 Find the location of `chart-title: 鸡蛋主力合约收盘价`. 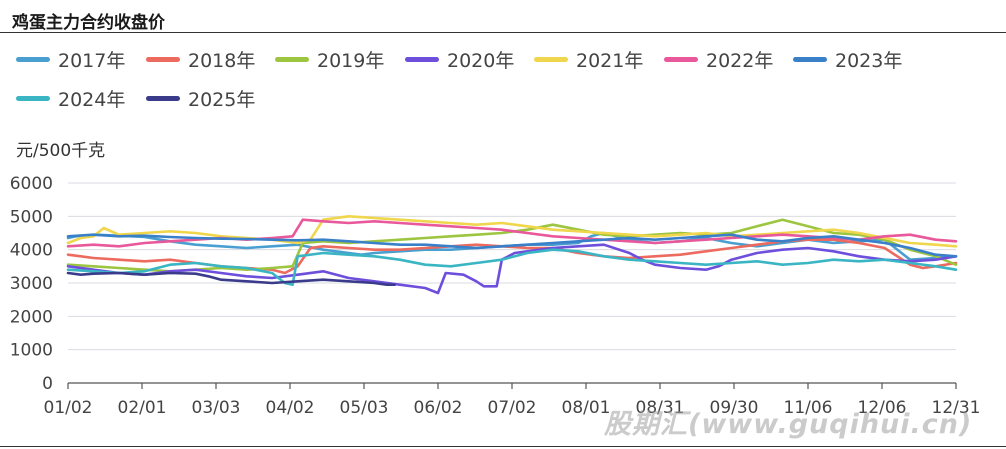

chart-title: 鸡蛋主力合约收盘价 is located at coordinates (88, 23).